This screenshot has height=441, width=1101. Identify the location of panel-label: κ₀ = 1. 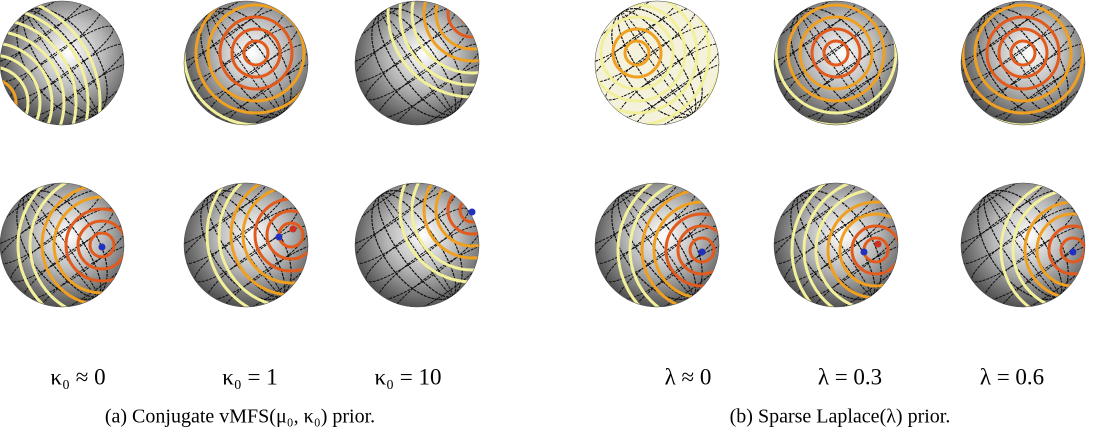
(250, 376).